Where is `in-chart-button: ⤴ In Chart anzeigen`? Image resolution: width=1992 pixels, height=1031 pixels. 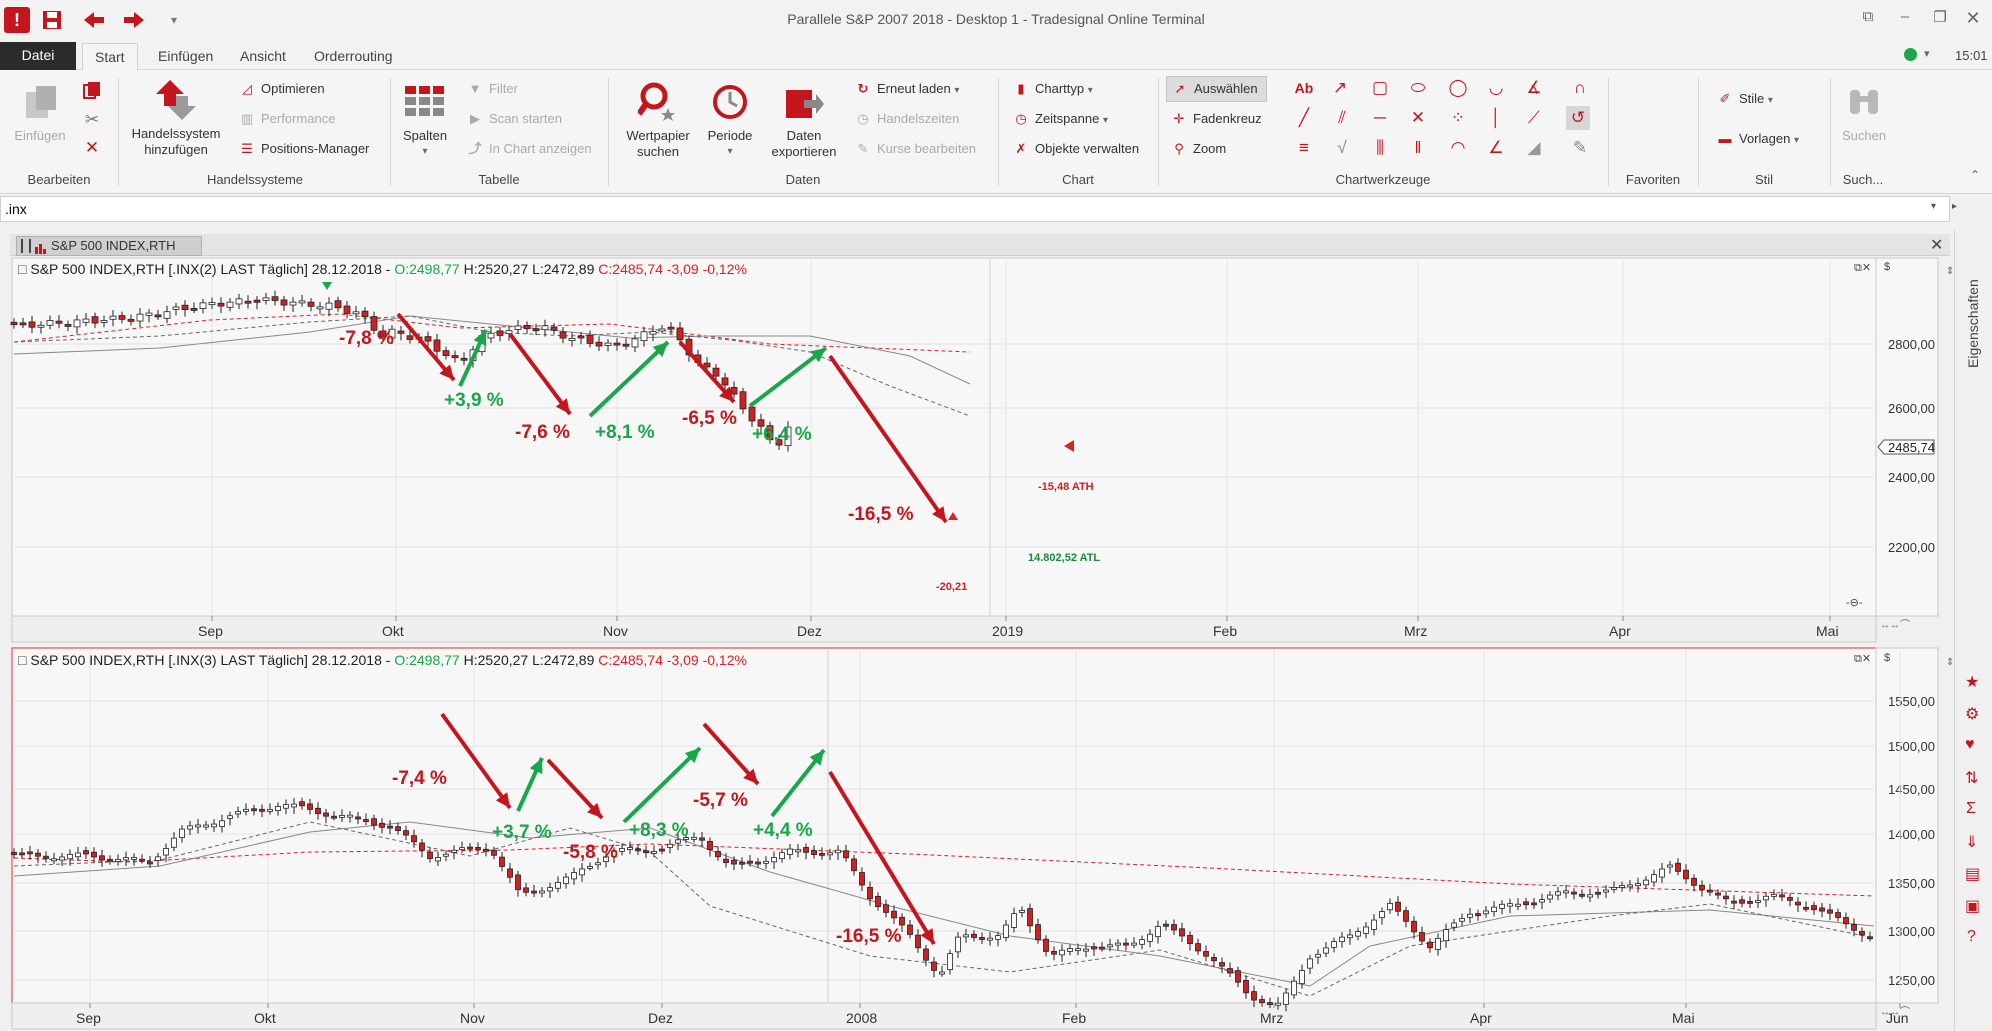
in-chart-button: ⤴ In Chart anzeigen is located at coordinates (528, 149).